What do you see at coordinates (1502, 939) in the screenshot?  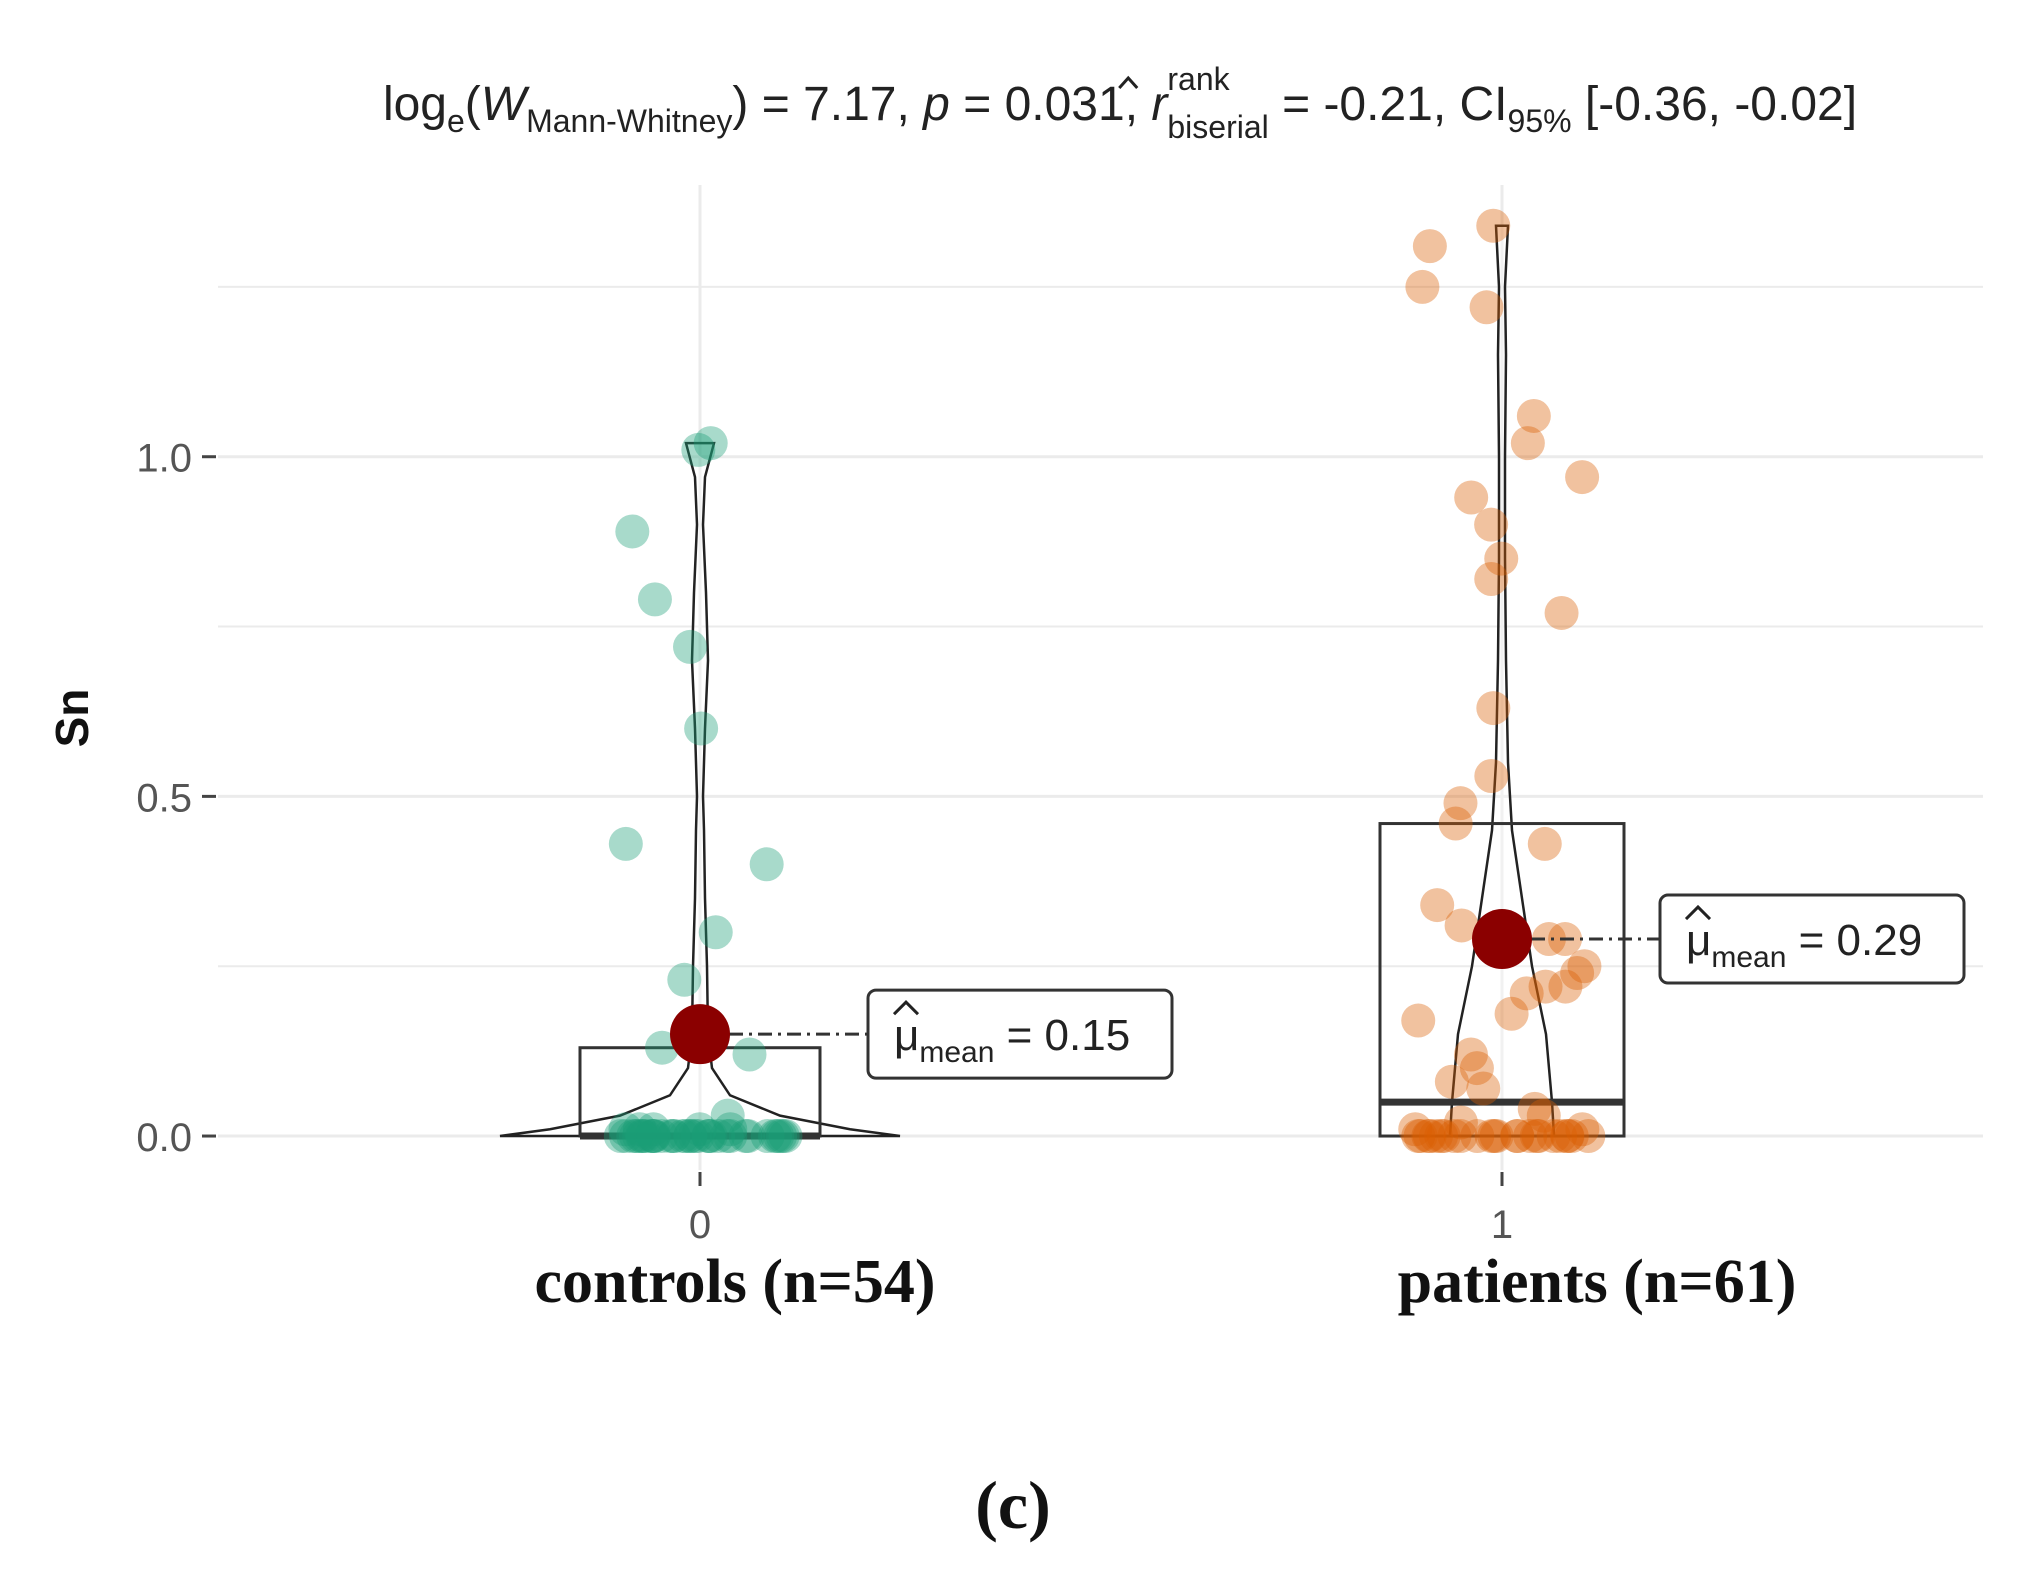 I see `mean-point-patients` at bounding box center [1502, 939].